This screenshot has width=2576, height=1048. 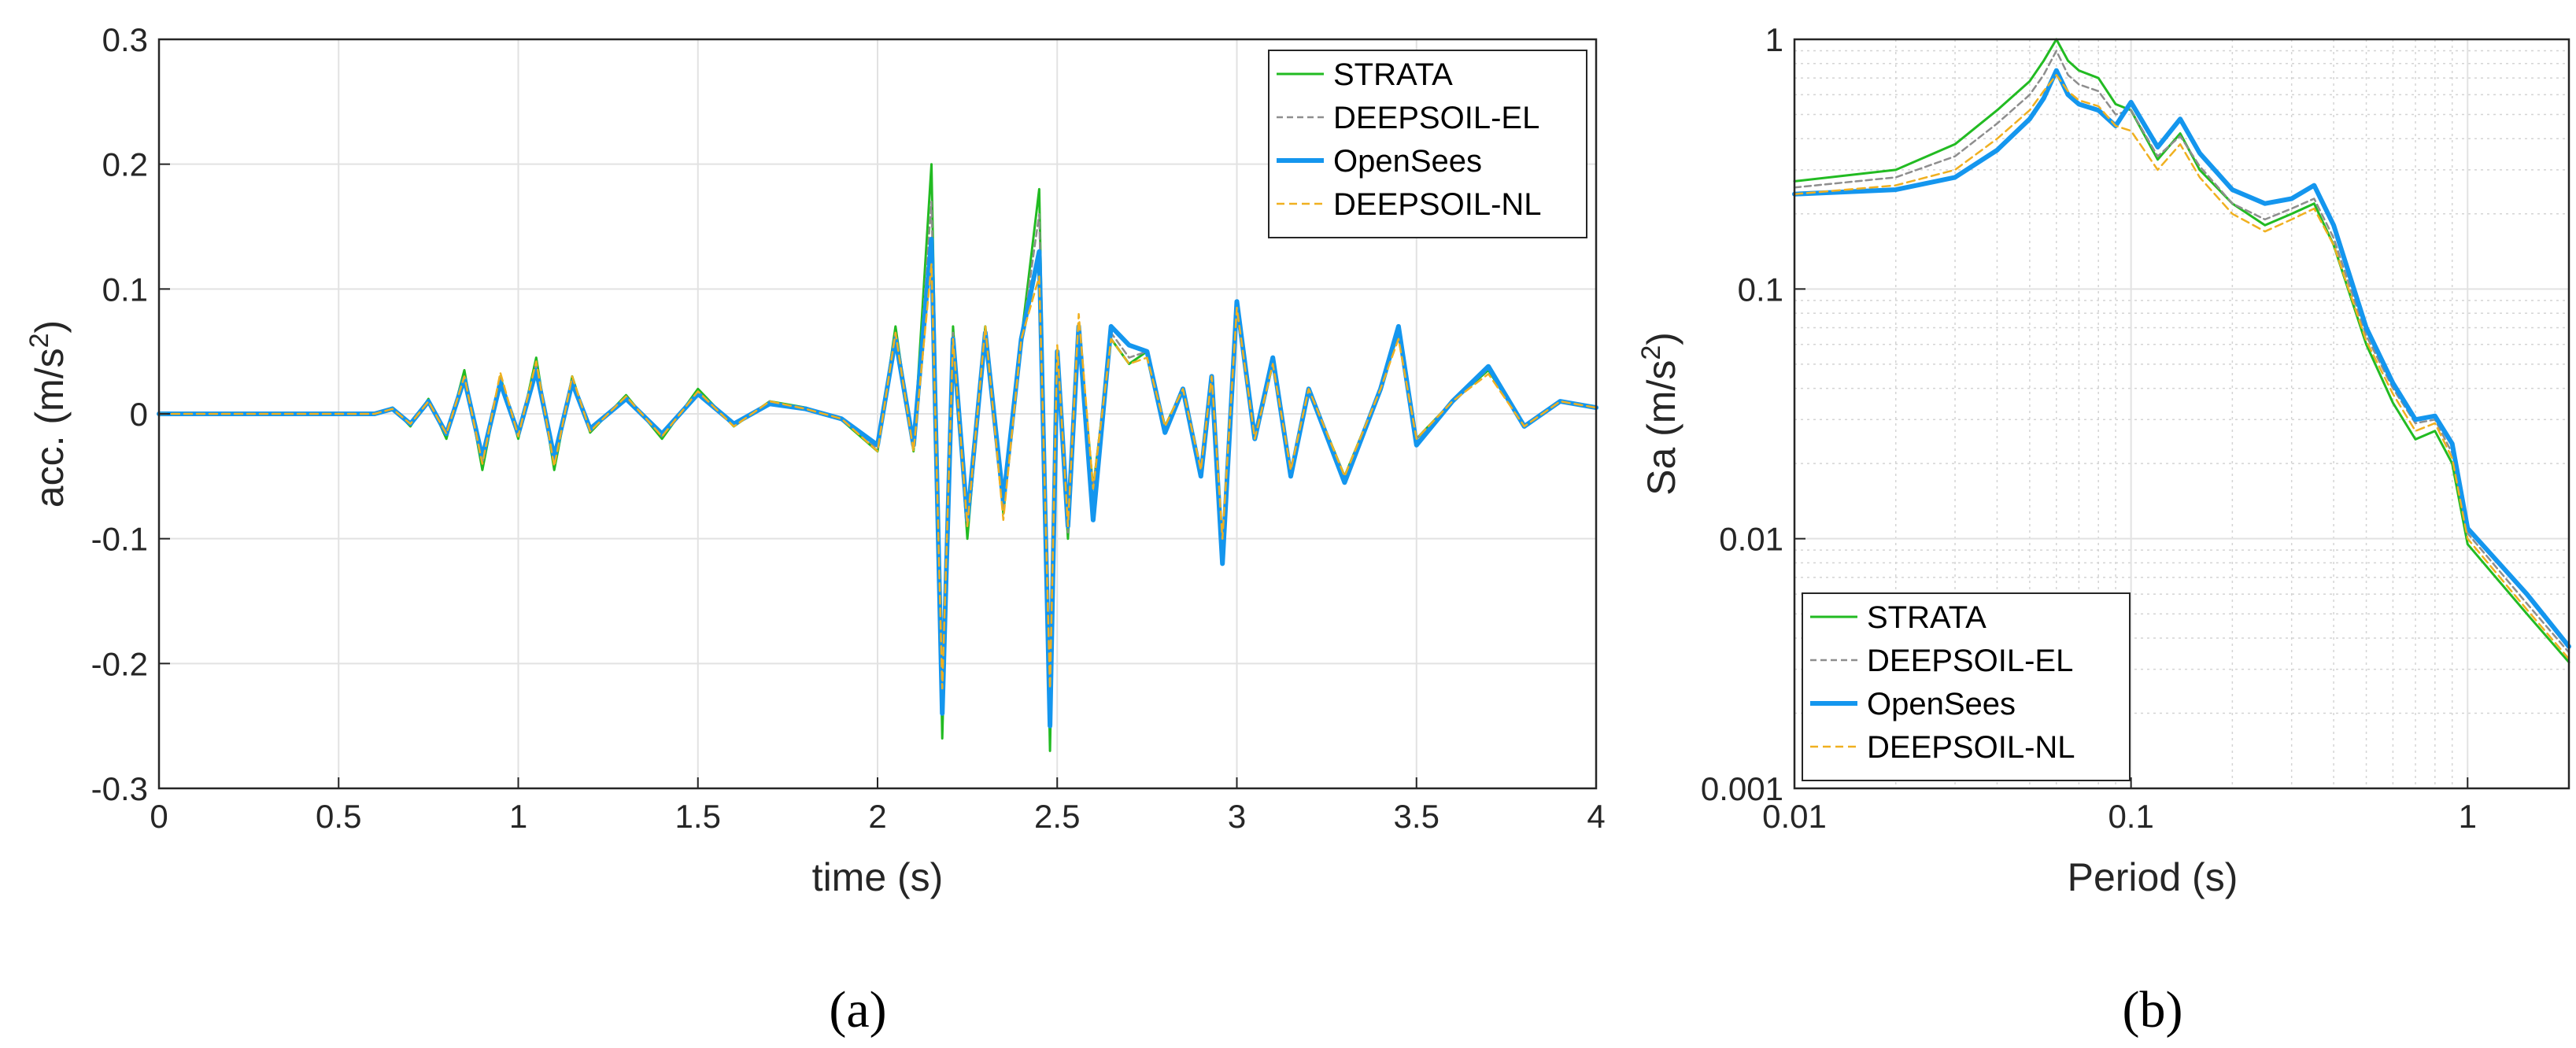 I want to click on y-tick-label: 1, so click(x=1774, y=40).